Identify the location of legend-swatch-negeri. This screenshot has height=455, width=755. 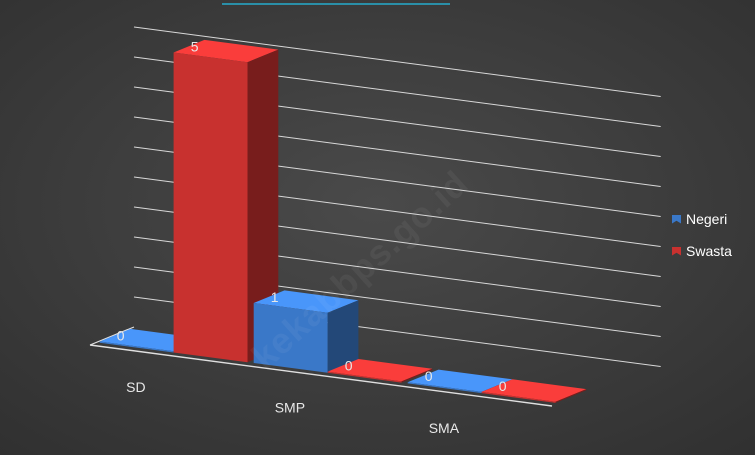
(676, 219).